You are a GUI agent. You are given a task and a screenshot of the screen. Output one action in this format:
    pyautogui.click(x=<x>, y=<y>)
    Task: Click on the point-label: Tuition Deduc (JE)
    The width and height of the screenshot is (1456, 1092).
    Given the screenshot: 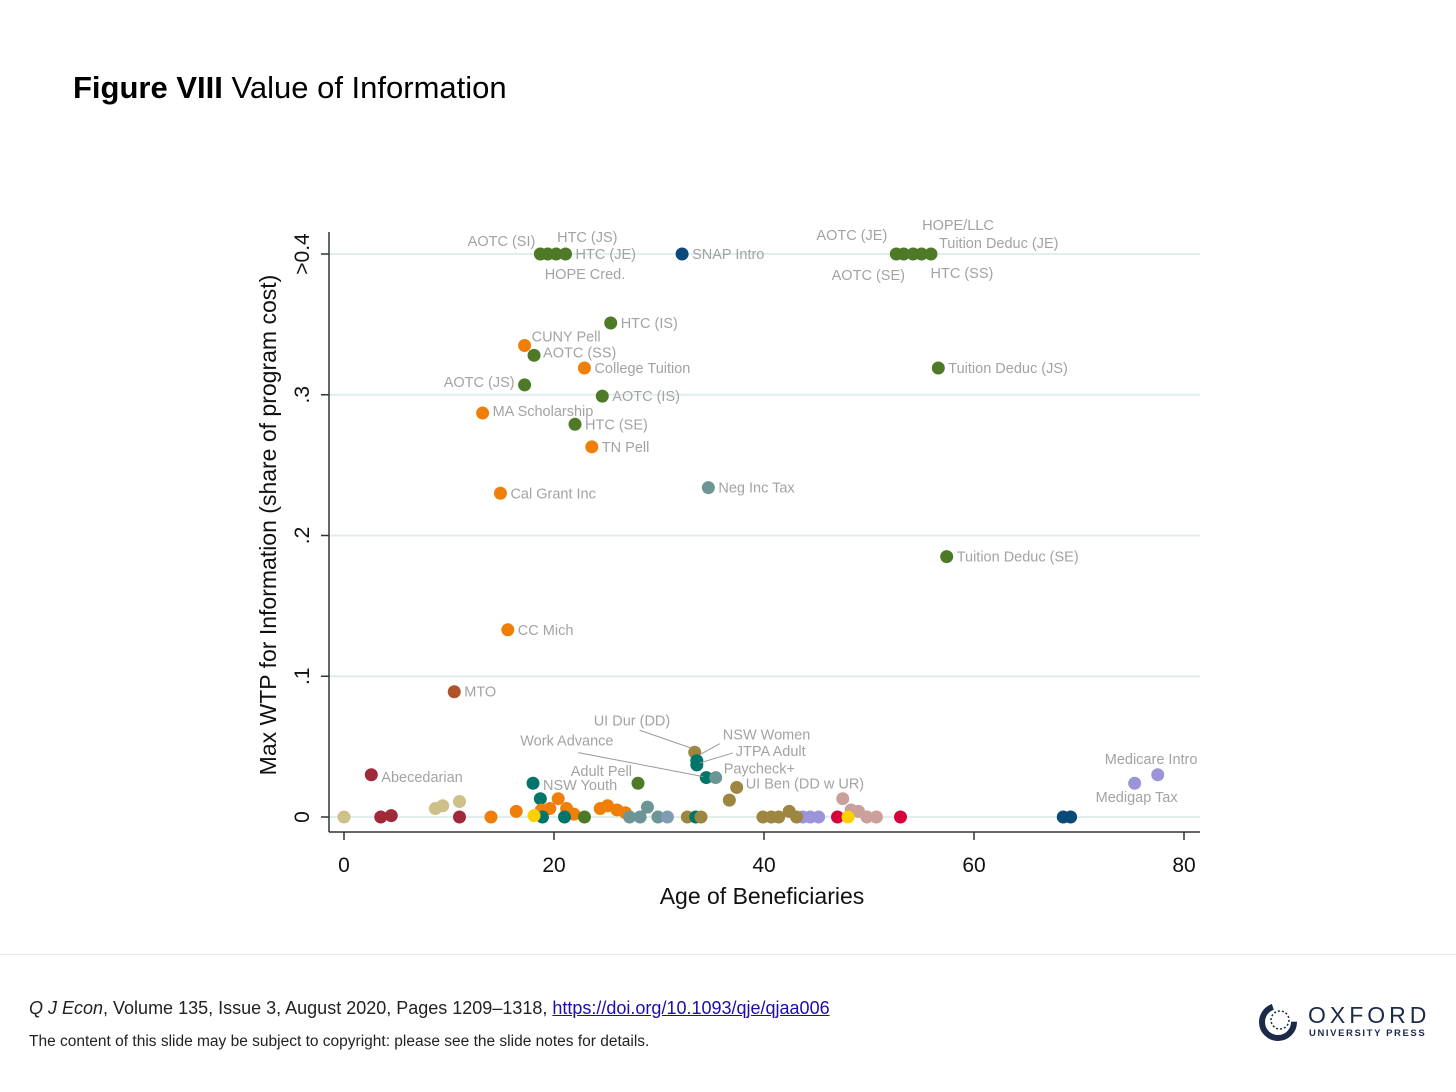 What is the action you would take?
    pyautogui.click(x=999, y=244)
    